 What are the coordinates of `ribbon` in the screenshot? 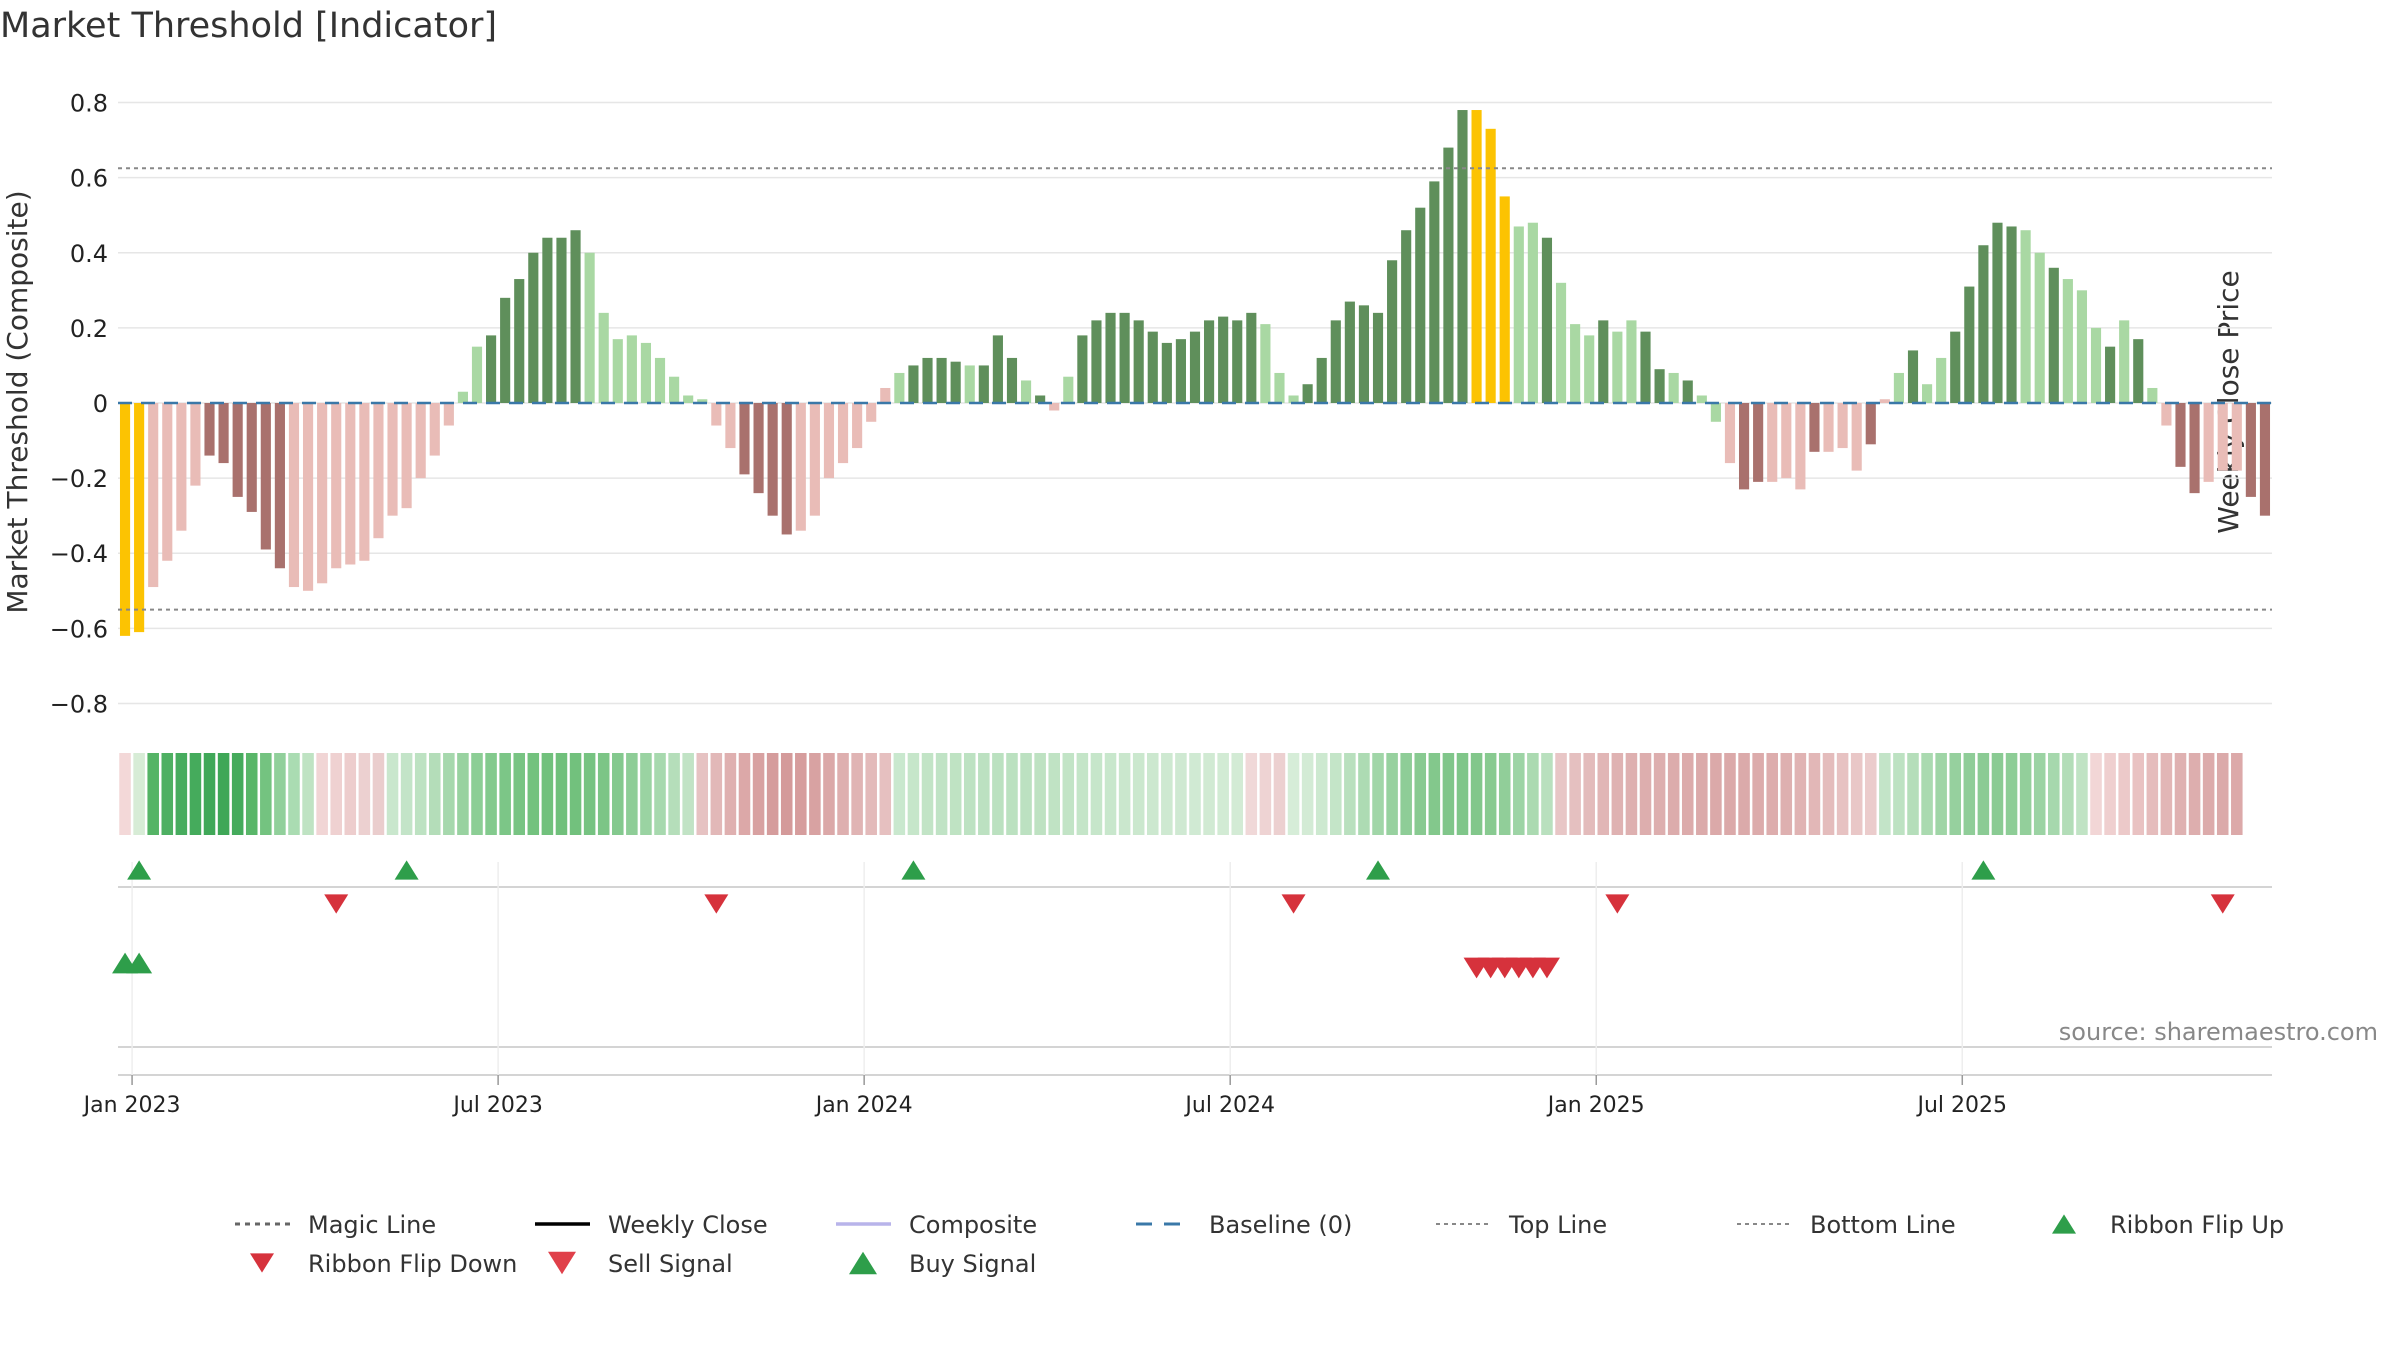 It's located at (1181, 794).